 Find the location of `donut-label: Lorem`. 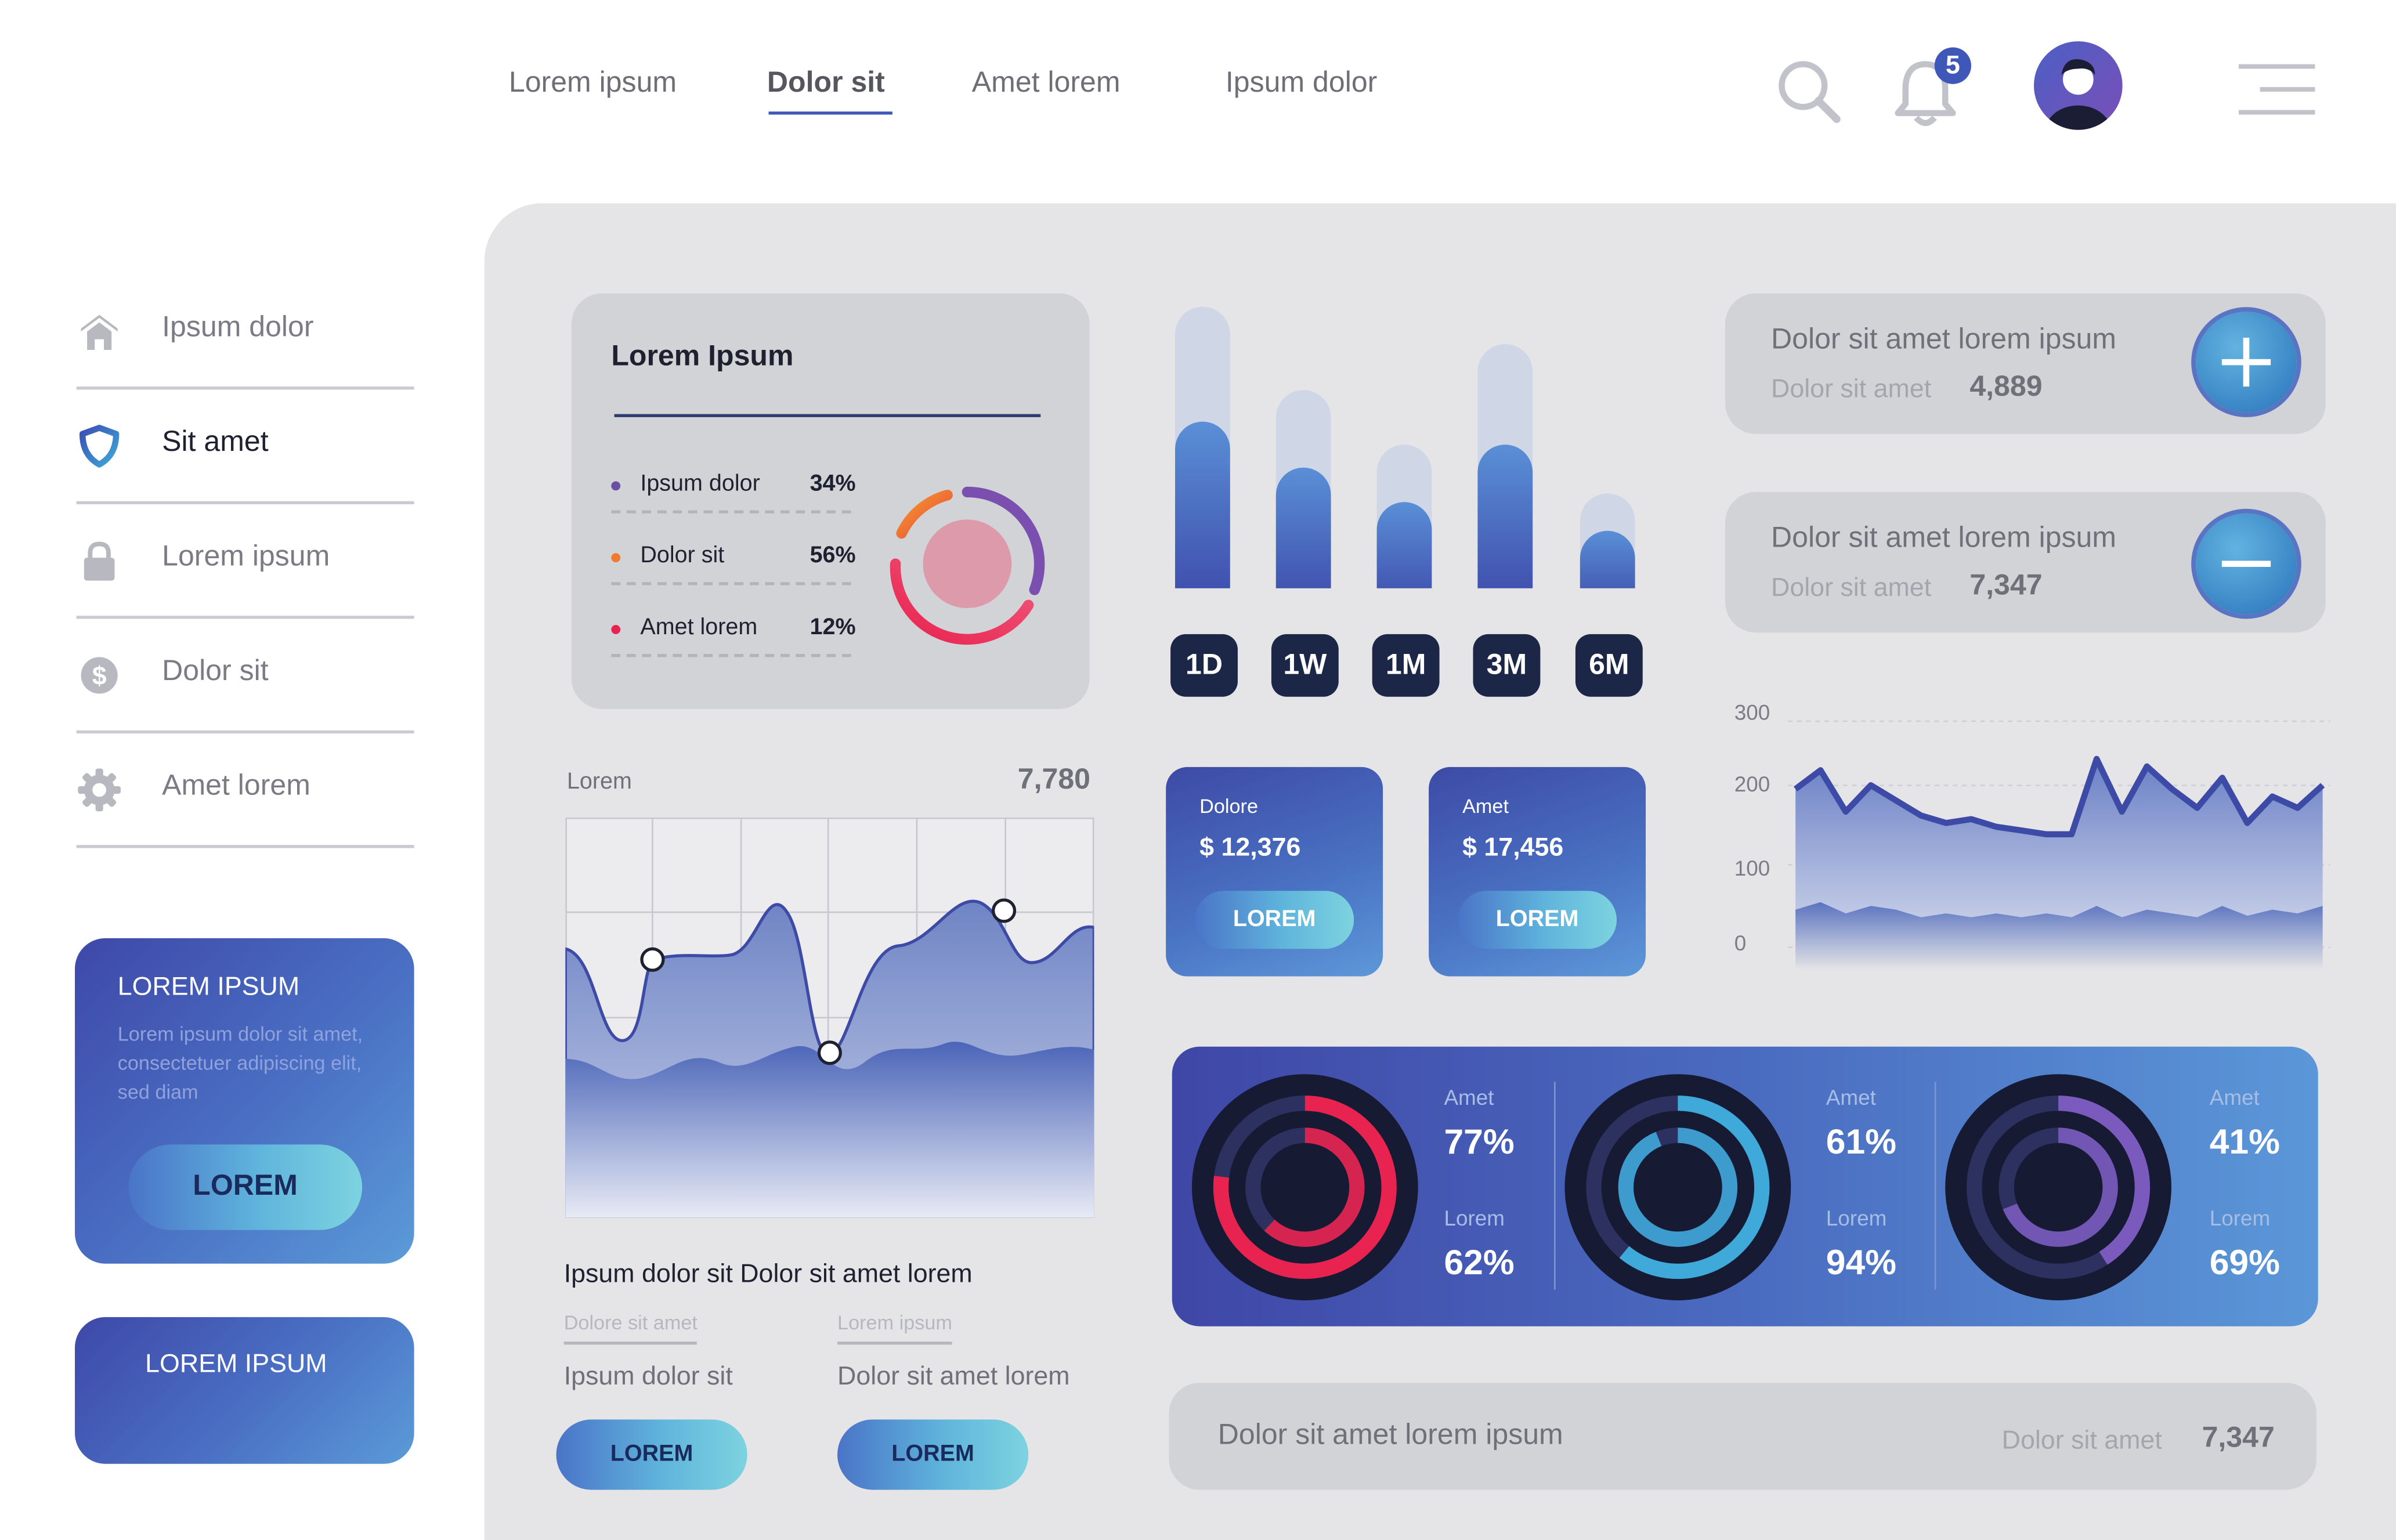

donut-label: Lorem is located at coordinates (2240, 1217).